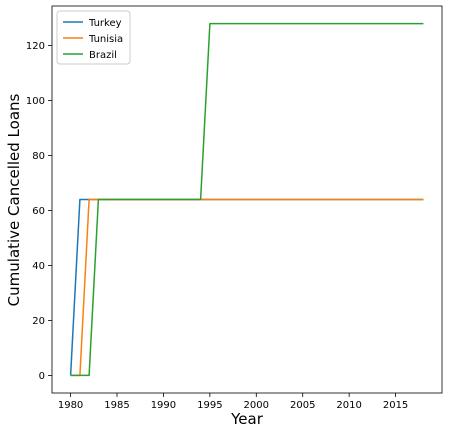 The height and width of the screenshot is (434, 453). What do you see at coordinates (103, 55) in the screenshot?
I see `legend-label-brazil: Brazil` at bounding box center [103, 55].